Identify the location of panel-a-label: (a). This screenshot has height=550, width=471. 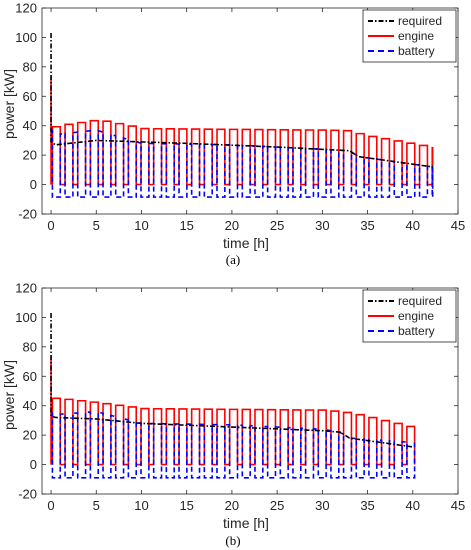
(233, 259).